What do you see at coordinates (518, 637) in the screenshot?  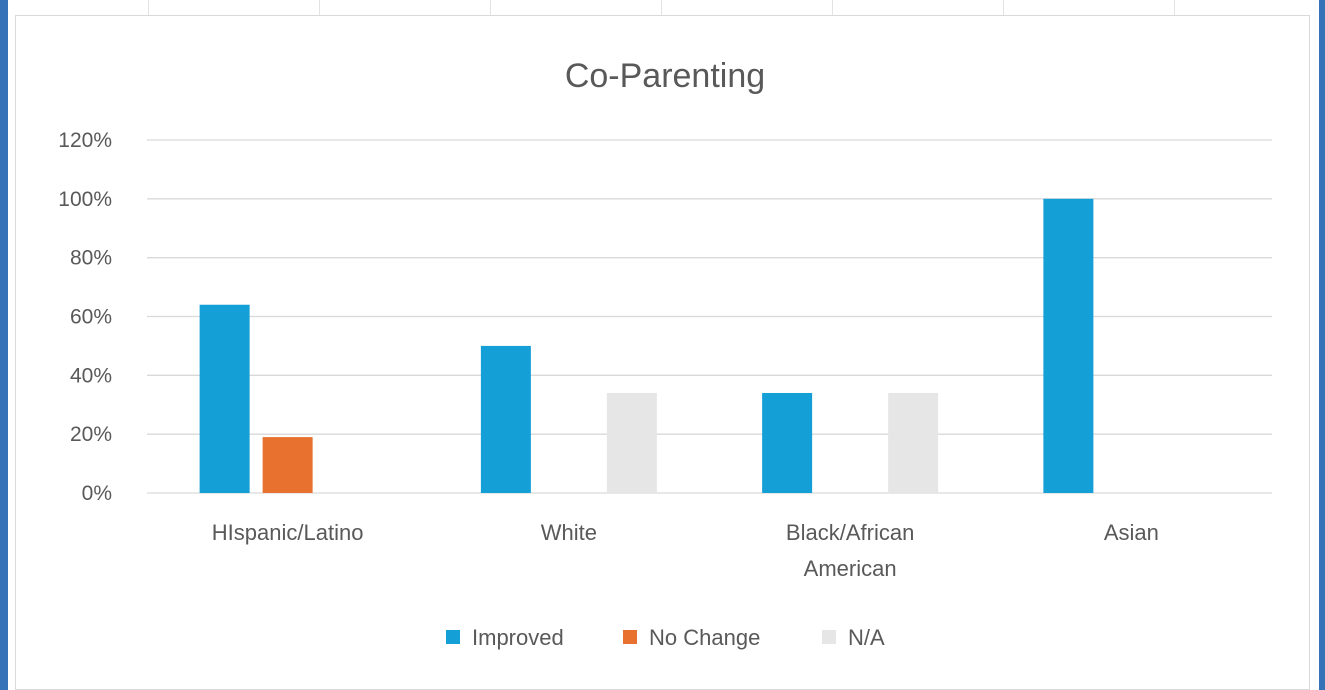 I see `legend-label: Improved` at bounding box center [518, 637].